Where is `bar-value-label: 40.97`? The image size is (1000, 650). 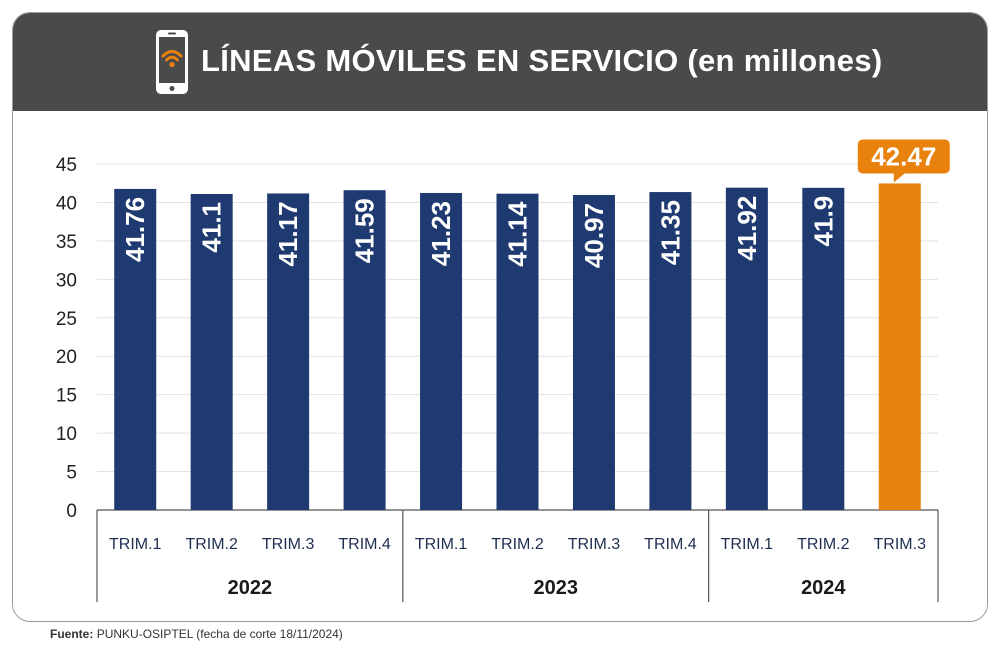 bar-value-label: 40.97 is located at coordinates (594, 235).